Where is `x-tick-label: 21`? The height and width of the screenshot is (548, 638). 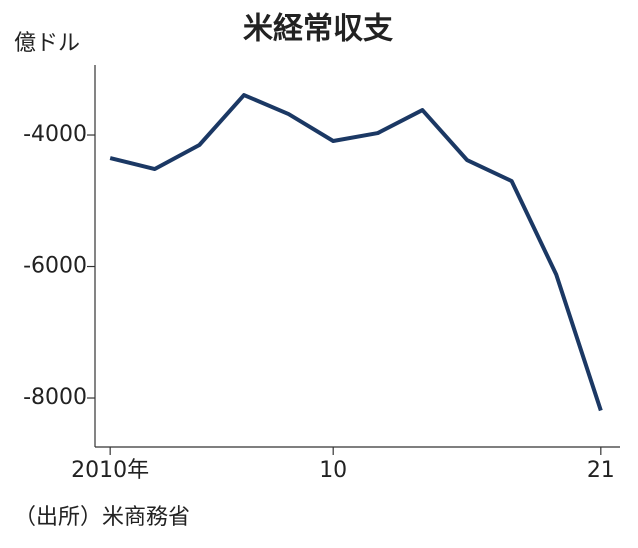
x-tick-label: 21 is located at coordinates (601, 470).